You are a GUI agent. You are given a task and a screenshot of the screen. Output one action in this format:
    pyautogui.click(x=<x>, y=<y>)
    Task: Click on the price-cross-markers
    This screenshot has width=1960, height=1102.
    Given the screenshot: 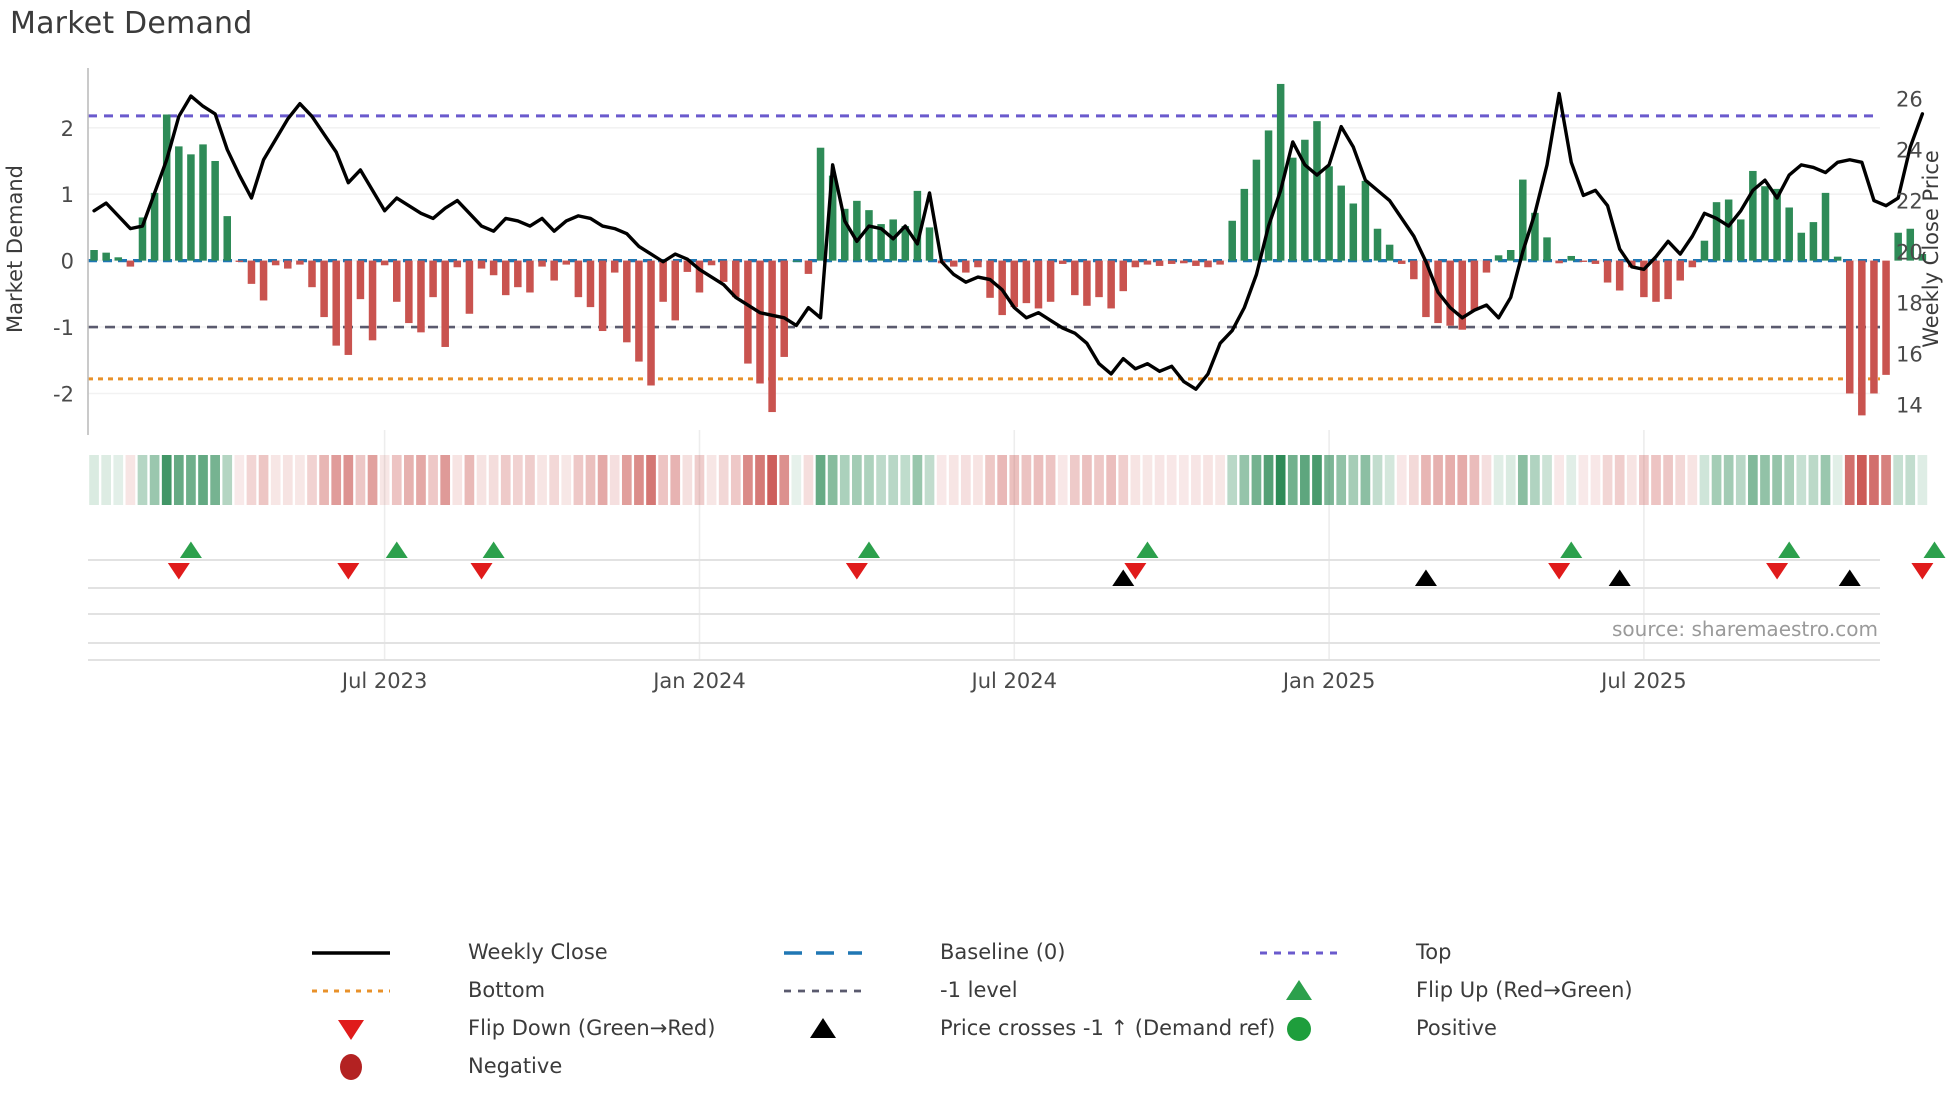 What is the action you would take?
    pyautogui.click(x=1486, y=577)
    